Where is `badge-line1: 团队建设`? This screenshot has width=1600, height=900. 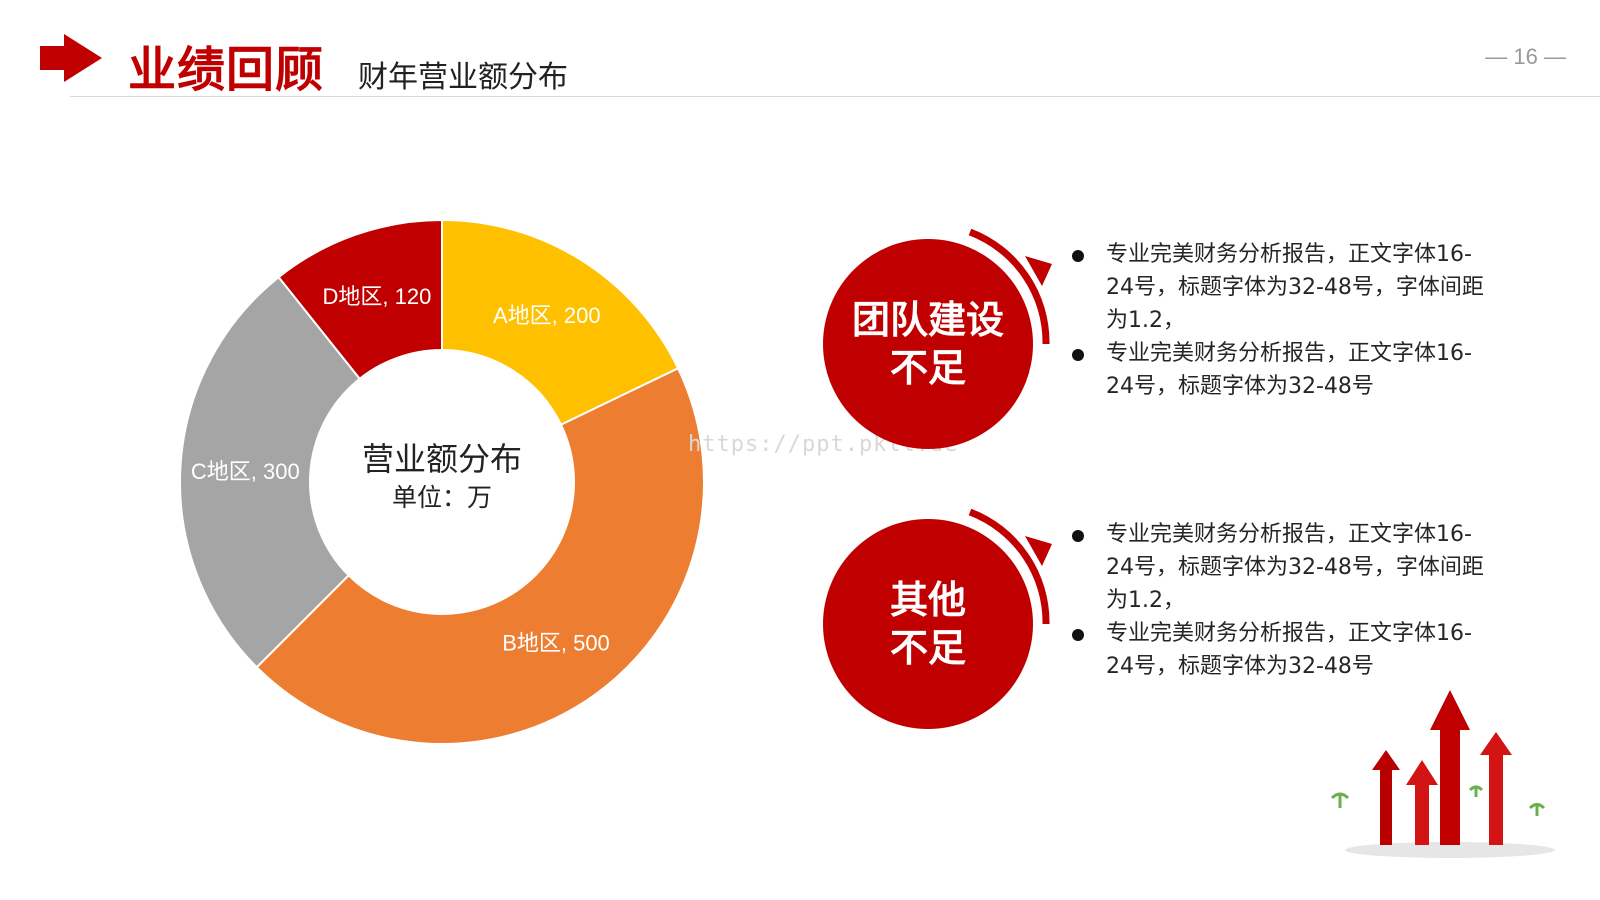
badge-line1: 团队建设 is located at coordinates (927, 320).